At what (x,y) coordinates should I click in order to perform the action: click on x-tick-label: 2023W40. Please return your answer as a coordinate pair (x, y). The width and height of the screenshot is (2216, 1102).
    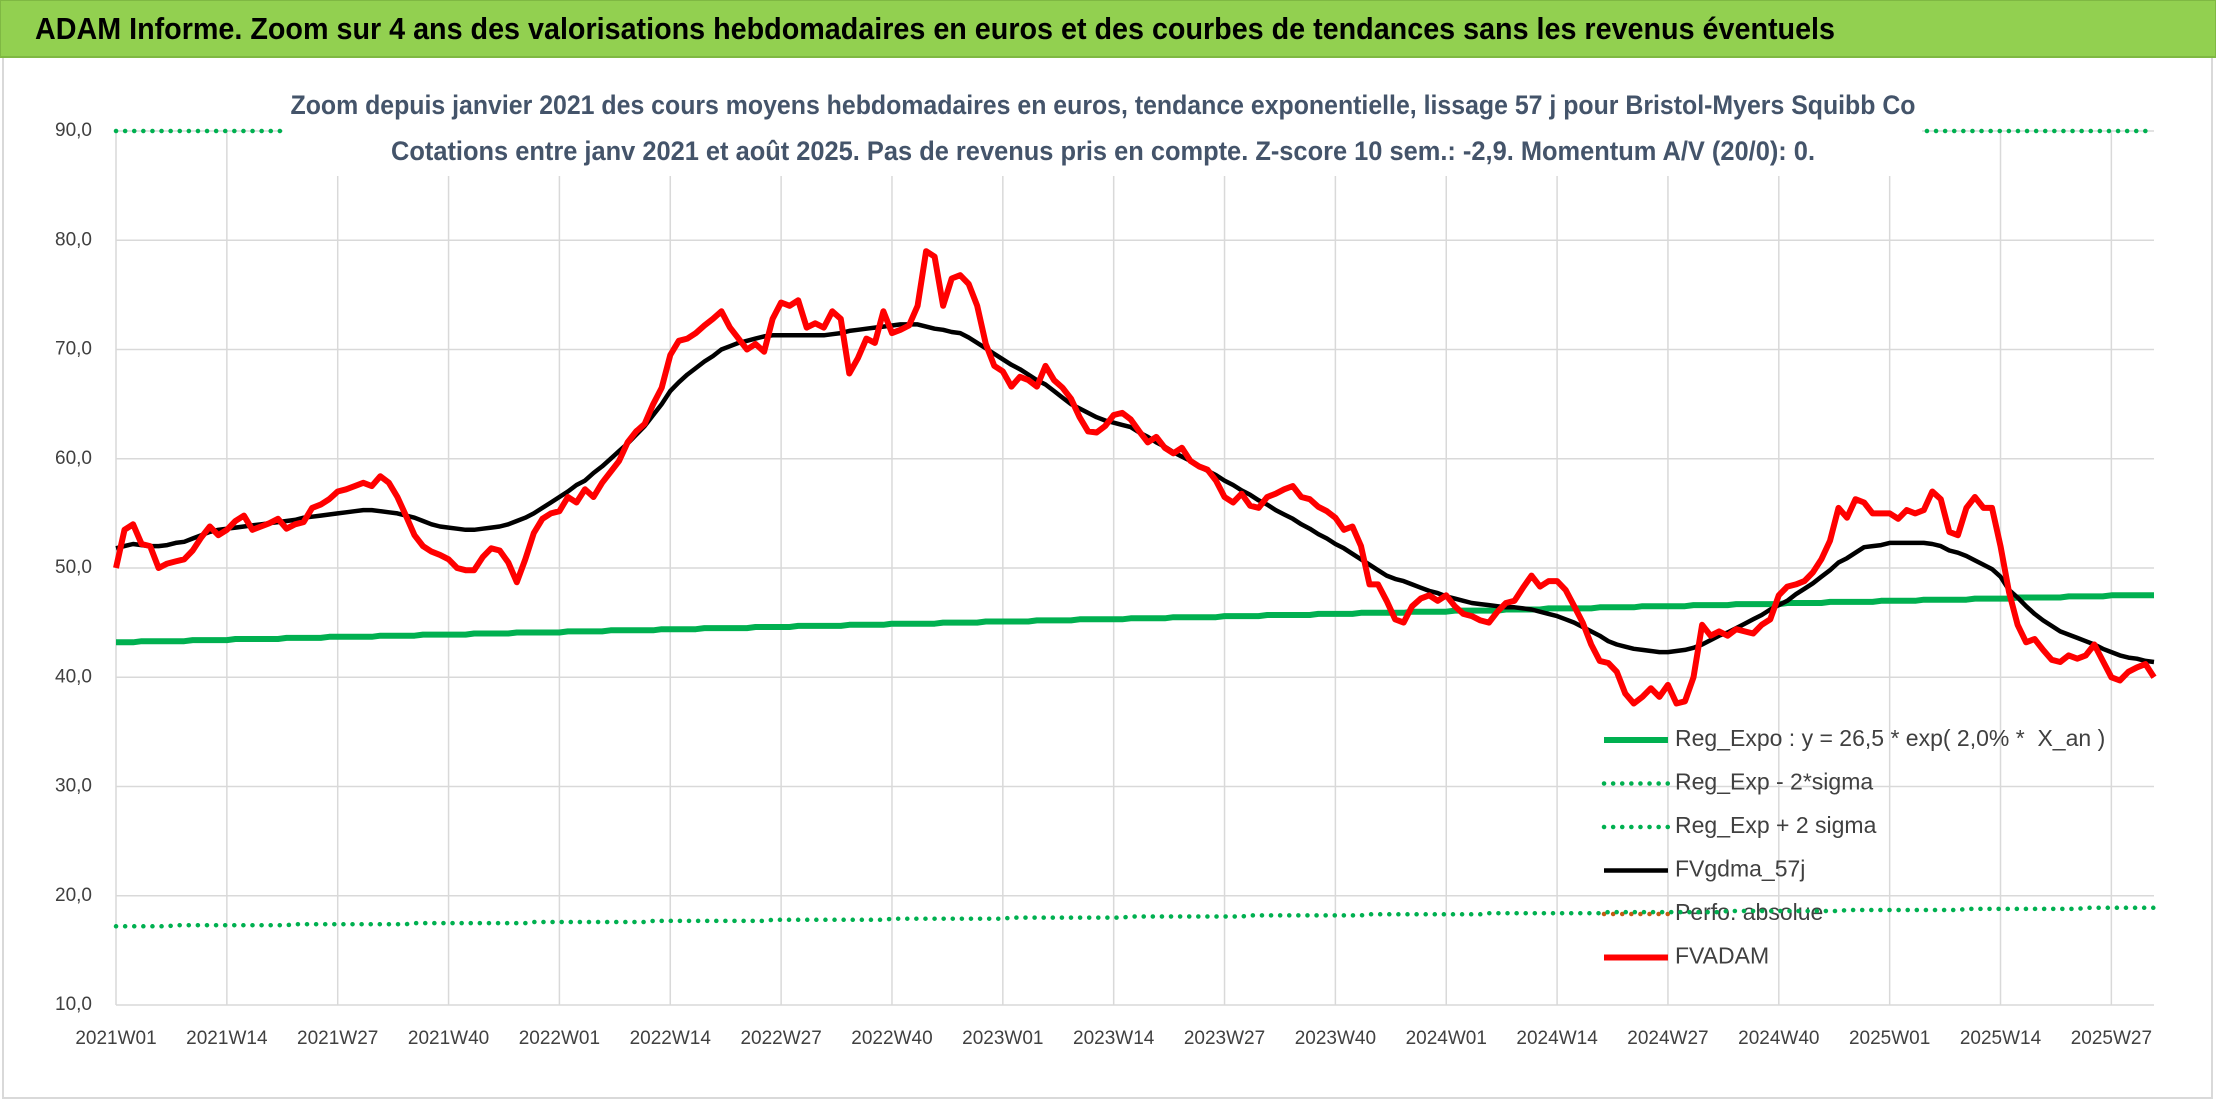
    Looking at the image, I should click on (1335, 1038).